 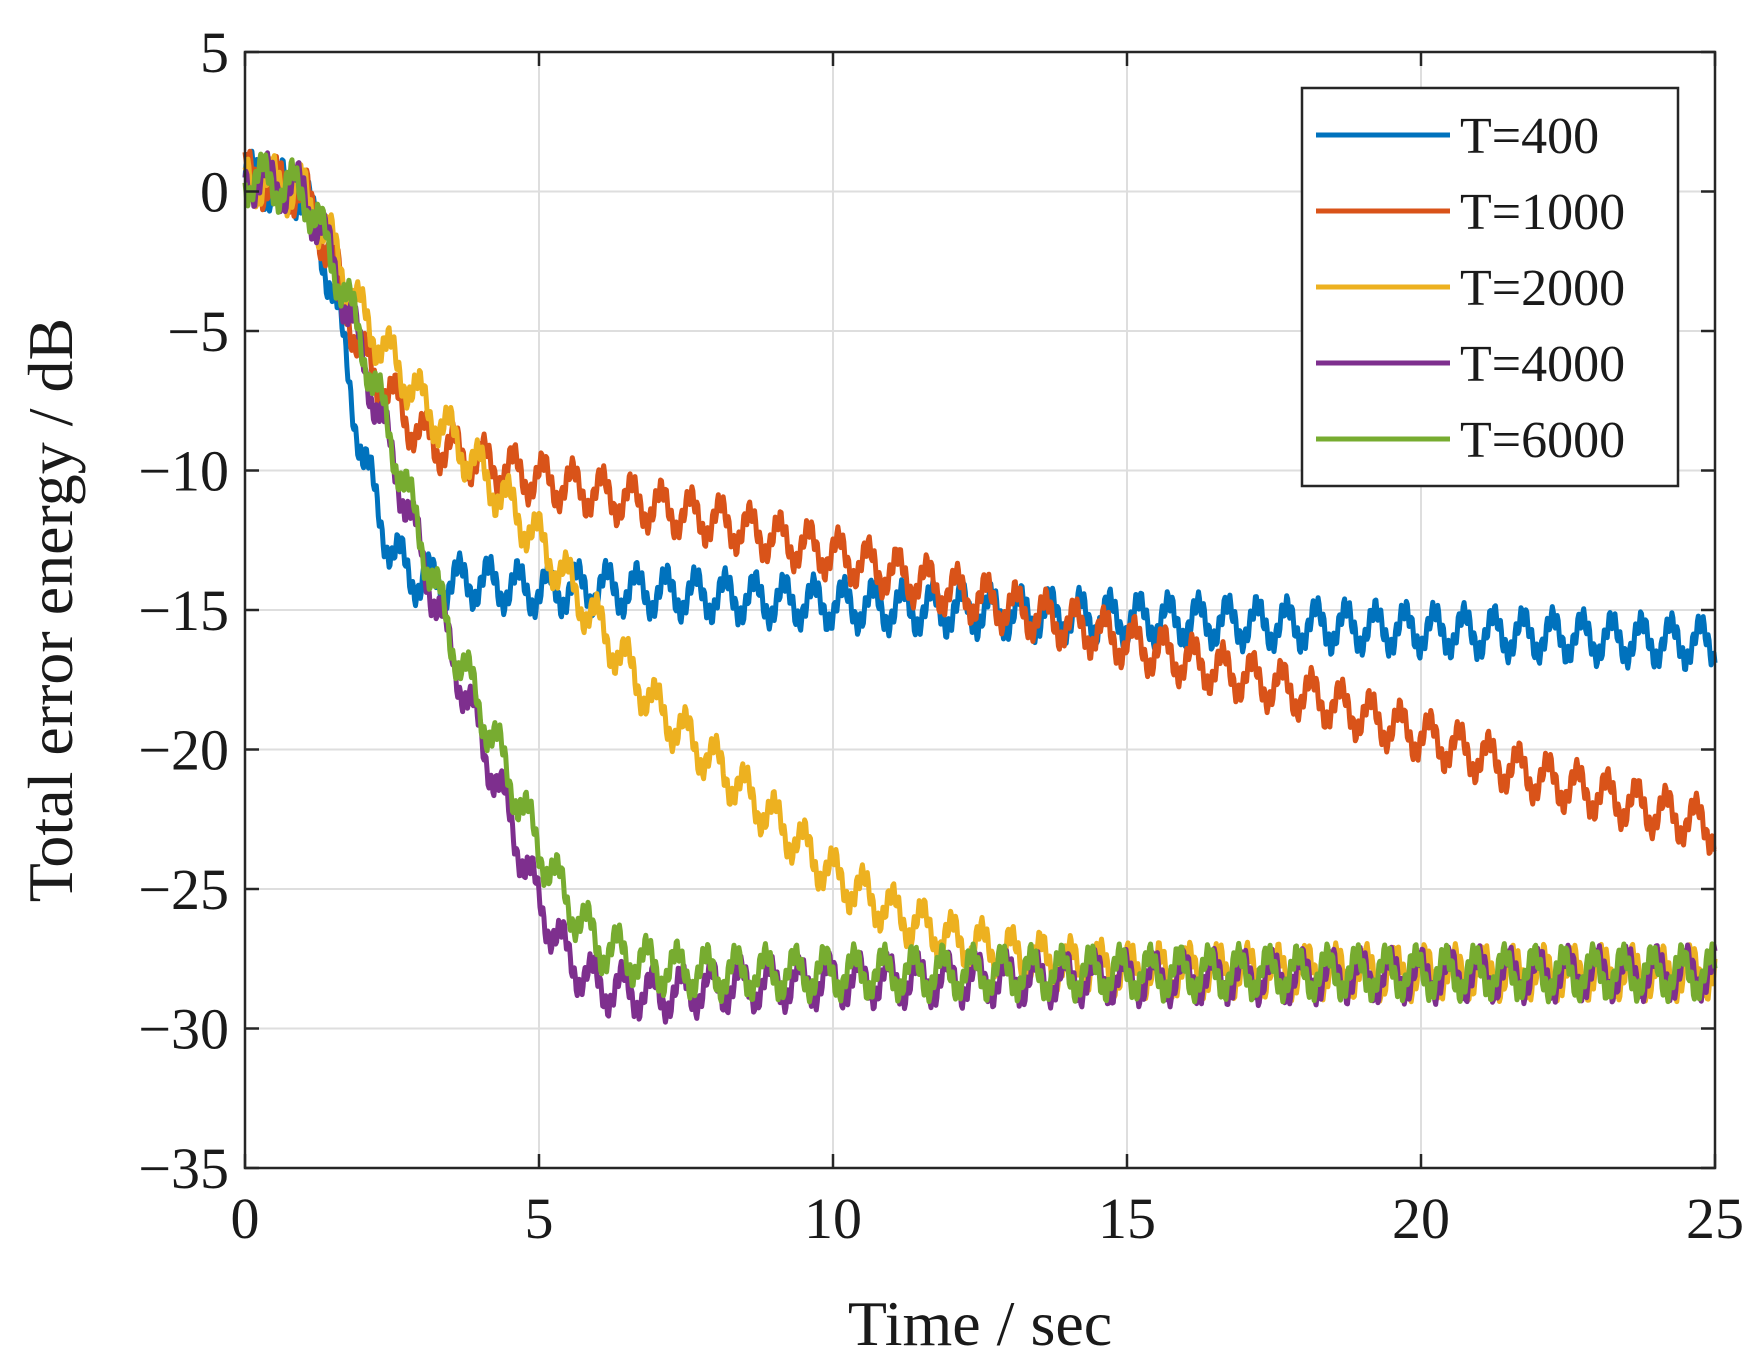 I want to click on y-tick-labels: 5 0 −5 −10 −15 −20 −25 −30 −35, so click(x=183, y=610).